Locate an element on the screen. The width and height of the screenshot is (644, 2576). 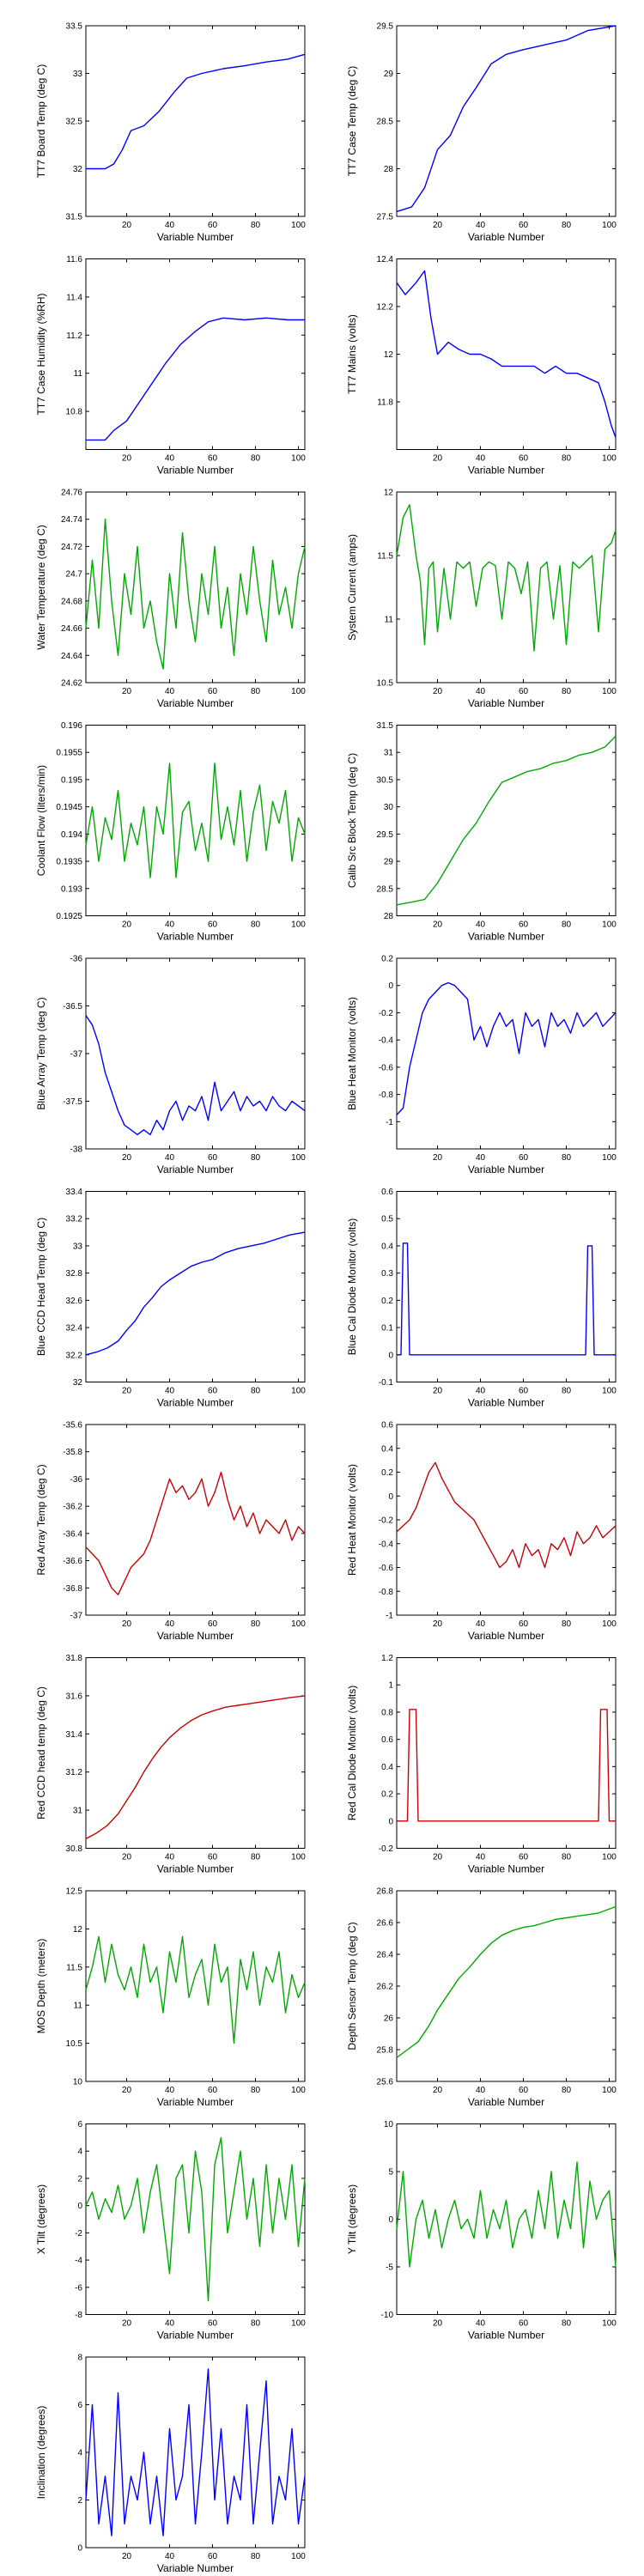
y-tick-label: 31 is located at coordinates (389, 753).